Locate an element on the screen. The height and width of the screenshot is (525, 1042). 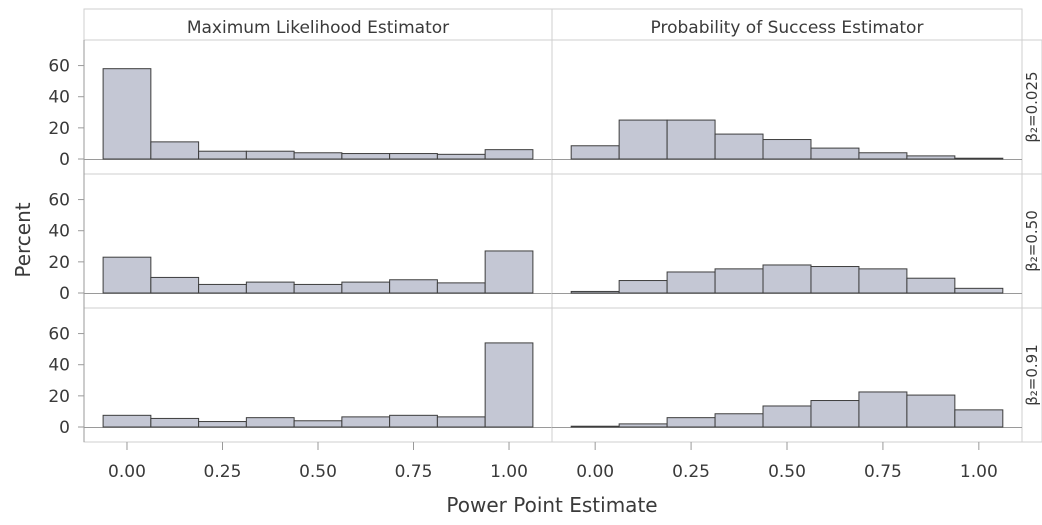
row-header-3: β₂=0.91 is located at coordinates (1032, 375).